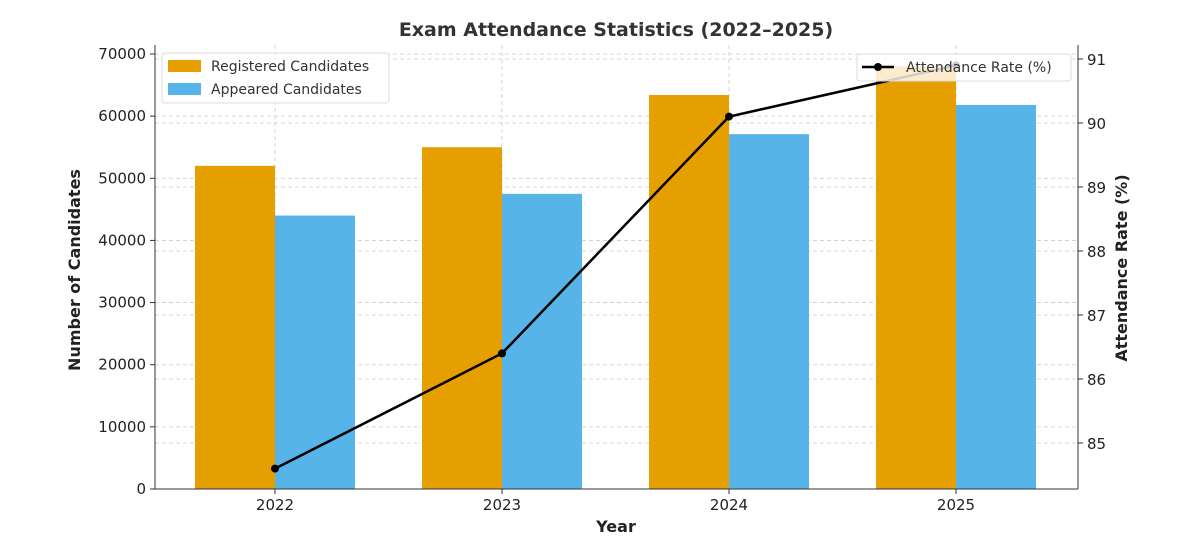 This screenshot has width=1200, height=547. I want to click on x-tick-label: 2025, so click(956, 505).